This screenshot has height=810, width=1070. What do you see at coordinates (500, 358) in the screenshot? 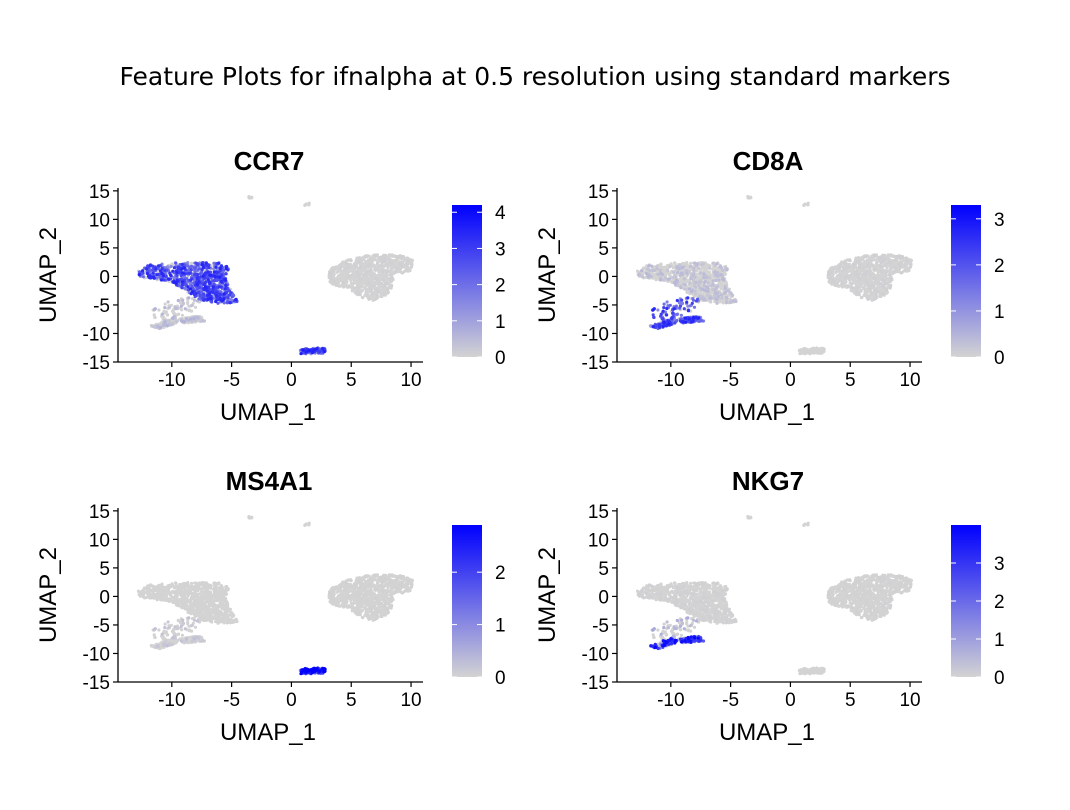
I see `legend-tick-label: 0` at bounding box center [500, 358].